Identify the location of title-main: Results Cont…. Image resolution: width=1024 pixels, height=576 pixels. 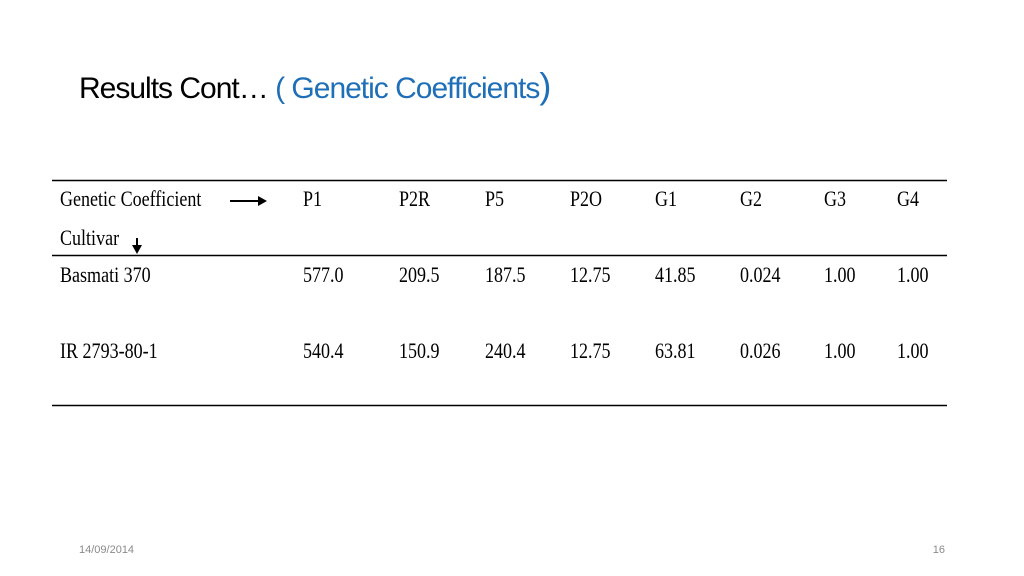
(173, 88).